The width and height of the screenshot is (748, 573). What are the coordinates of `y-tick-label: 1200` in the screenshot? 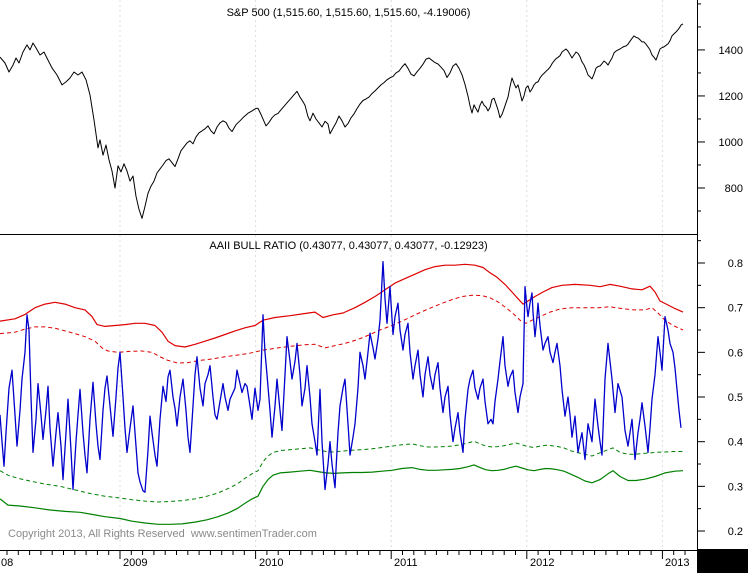 It's located at (731, 97).